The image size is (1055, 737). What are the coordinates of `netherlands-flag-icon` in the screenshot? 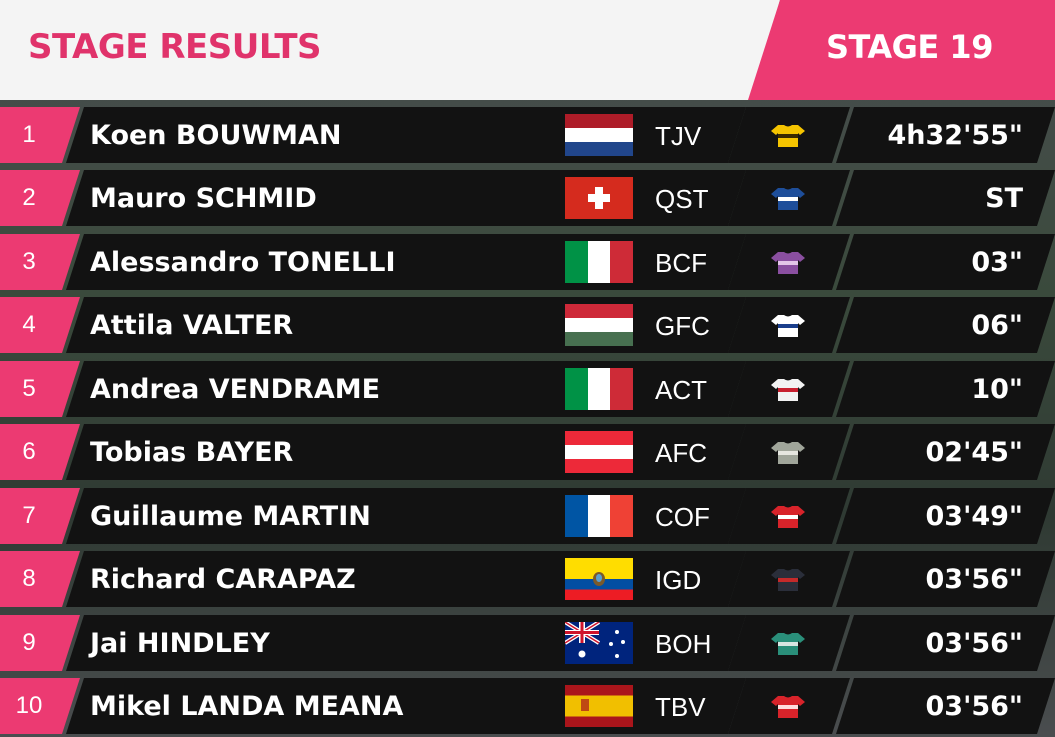 It's located at (599, 135).